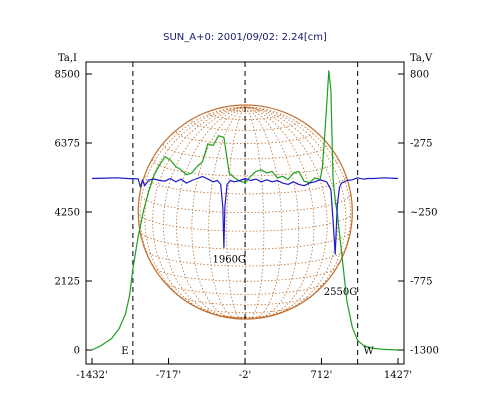  Describe the element at coordinates (419, 75) in the screenshot. I see `right-tick-label: 800` at that location.